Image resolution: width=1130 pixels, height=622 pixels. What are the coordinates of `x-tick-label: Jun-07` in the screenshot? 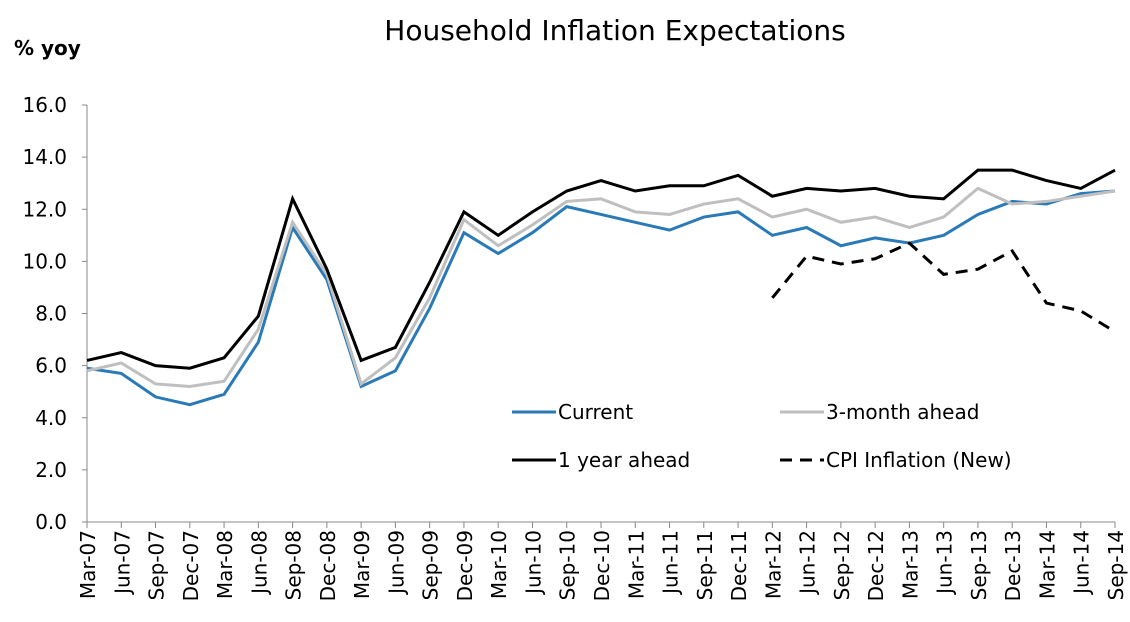 It's located at (122, 563).